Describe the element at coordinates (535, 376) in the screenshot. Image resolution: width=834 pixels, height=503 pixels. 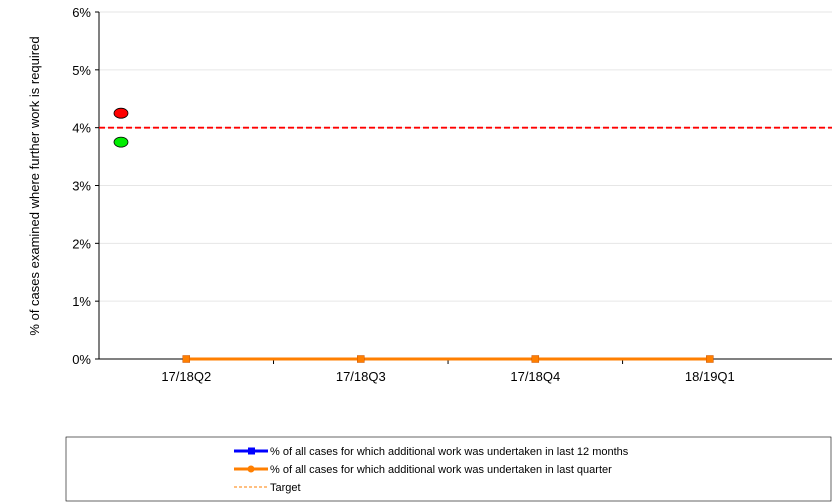
I see `x-tick-label: 17/18Q4` at that location.